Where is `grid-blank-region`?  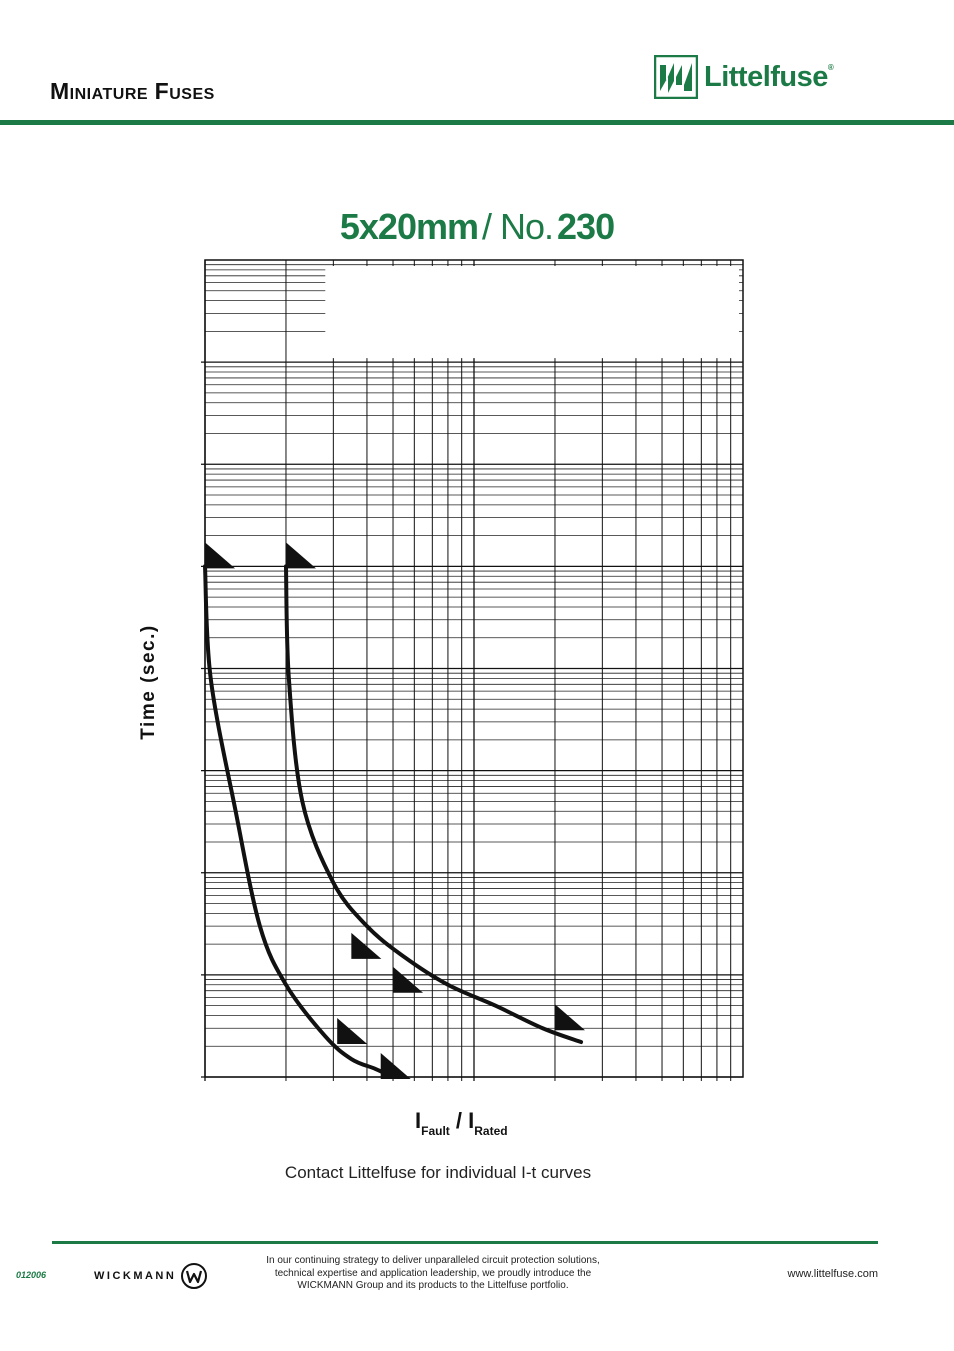 grid-blank-region is located at coordinates (532, 312).